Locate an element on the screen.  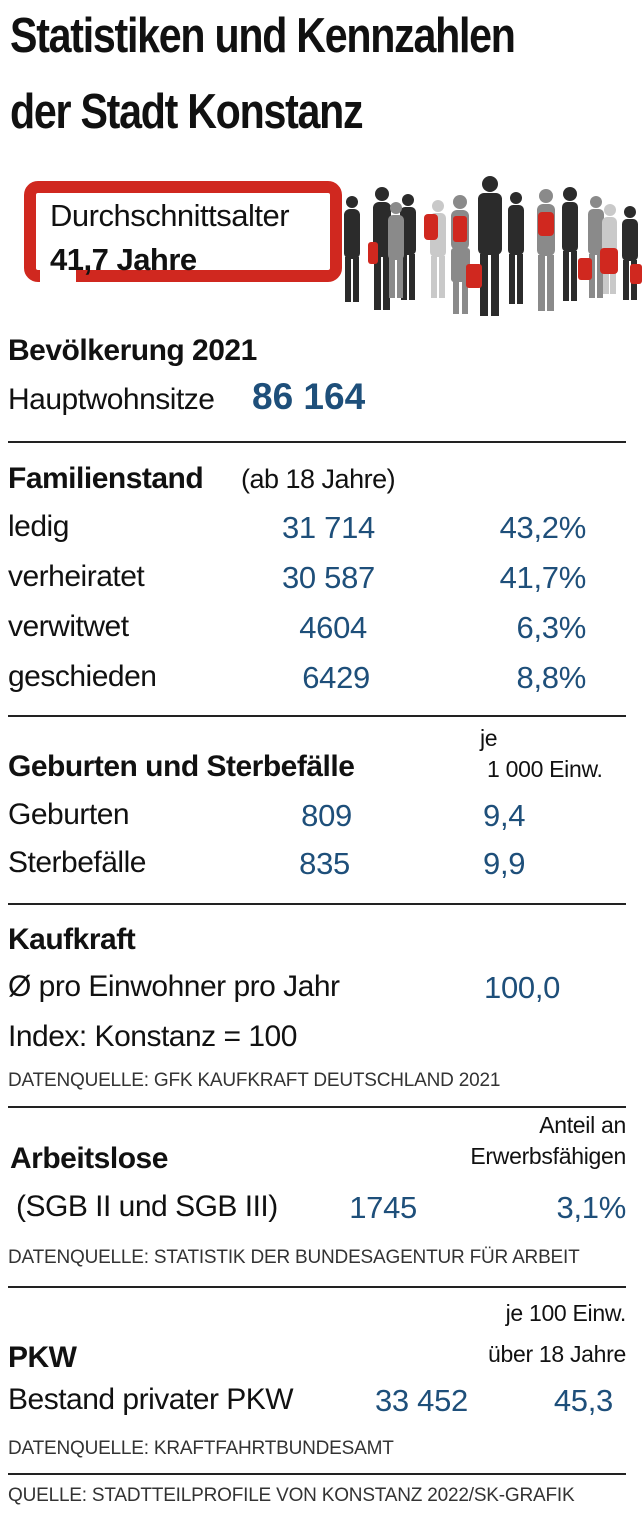
unemployed-count: 1745 is located at coordinates (383, 1207).